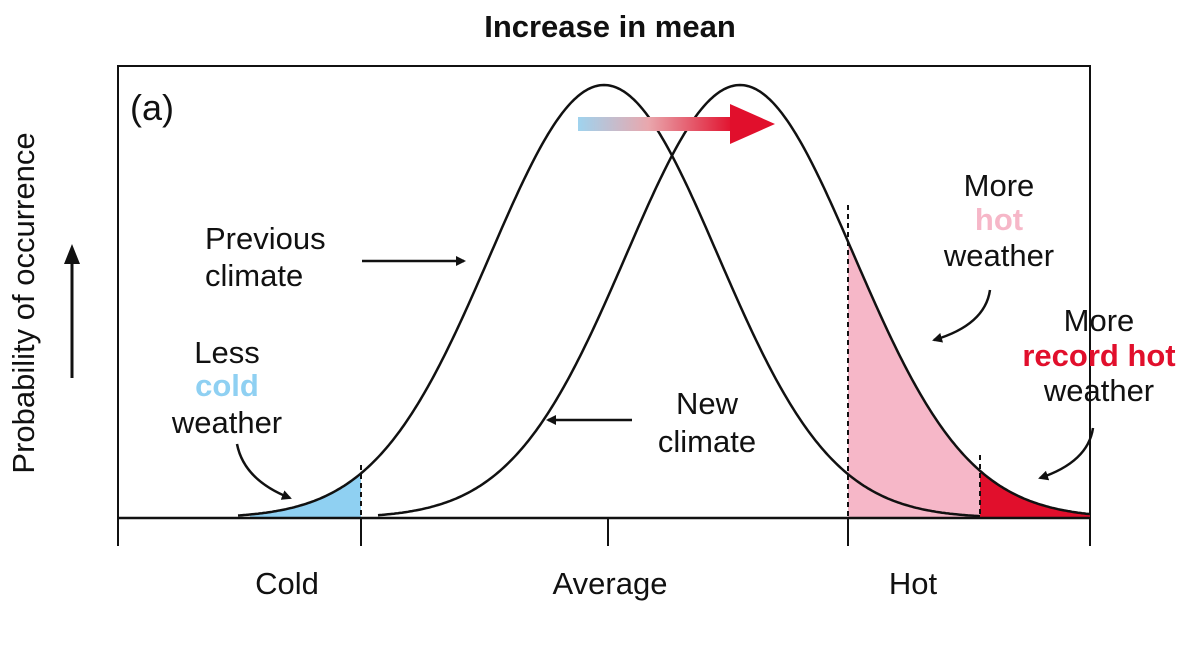 The width and height of the screenshot is (1200, 658). Describe the element at coordinates (23, 302) in the screenshot. I see `y-axis-label: Probability of occurrence` at that location.